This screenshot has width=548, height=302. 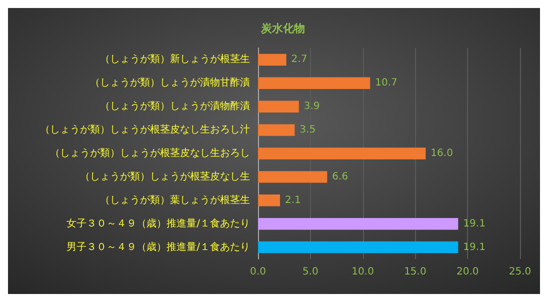 I want to click on y-tick-label: （しょうが類）葉しょうが根茎生, so click(x=175, y=200).